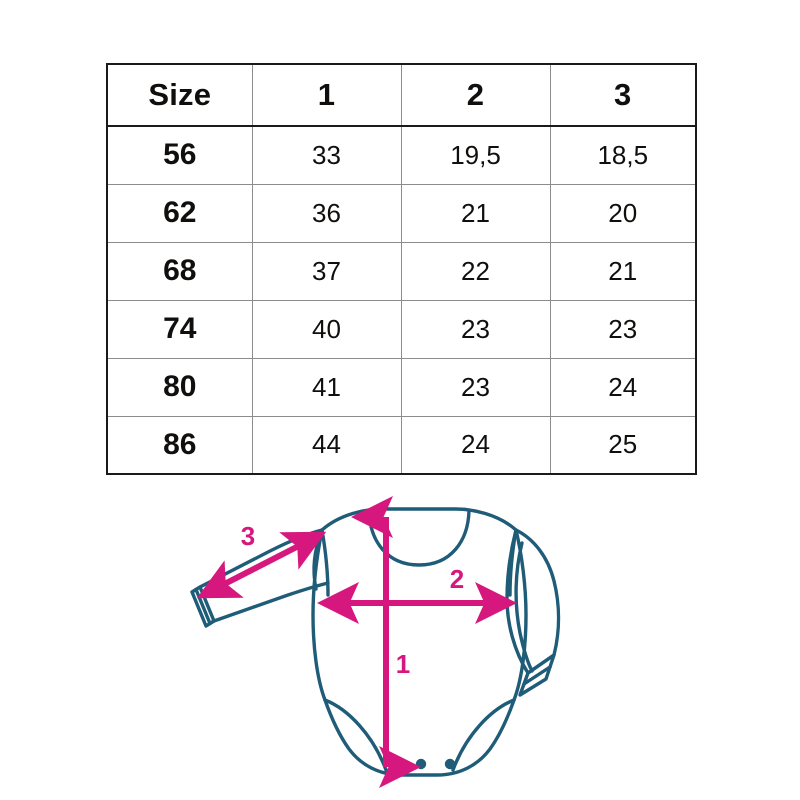  I want to click on body-outline-path, so click(419, 642).